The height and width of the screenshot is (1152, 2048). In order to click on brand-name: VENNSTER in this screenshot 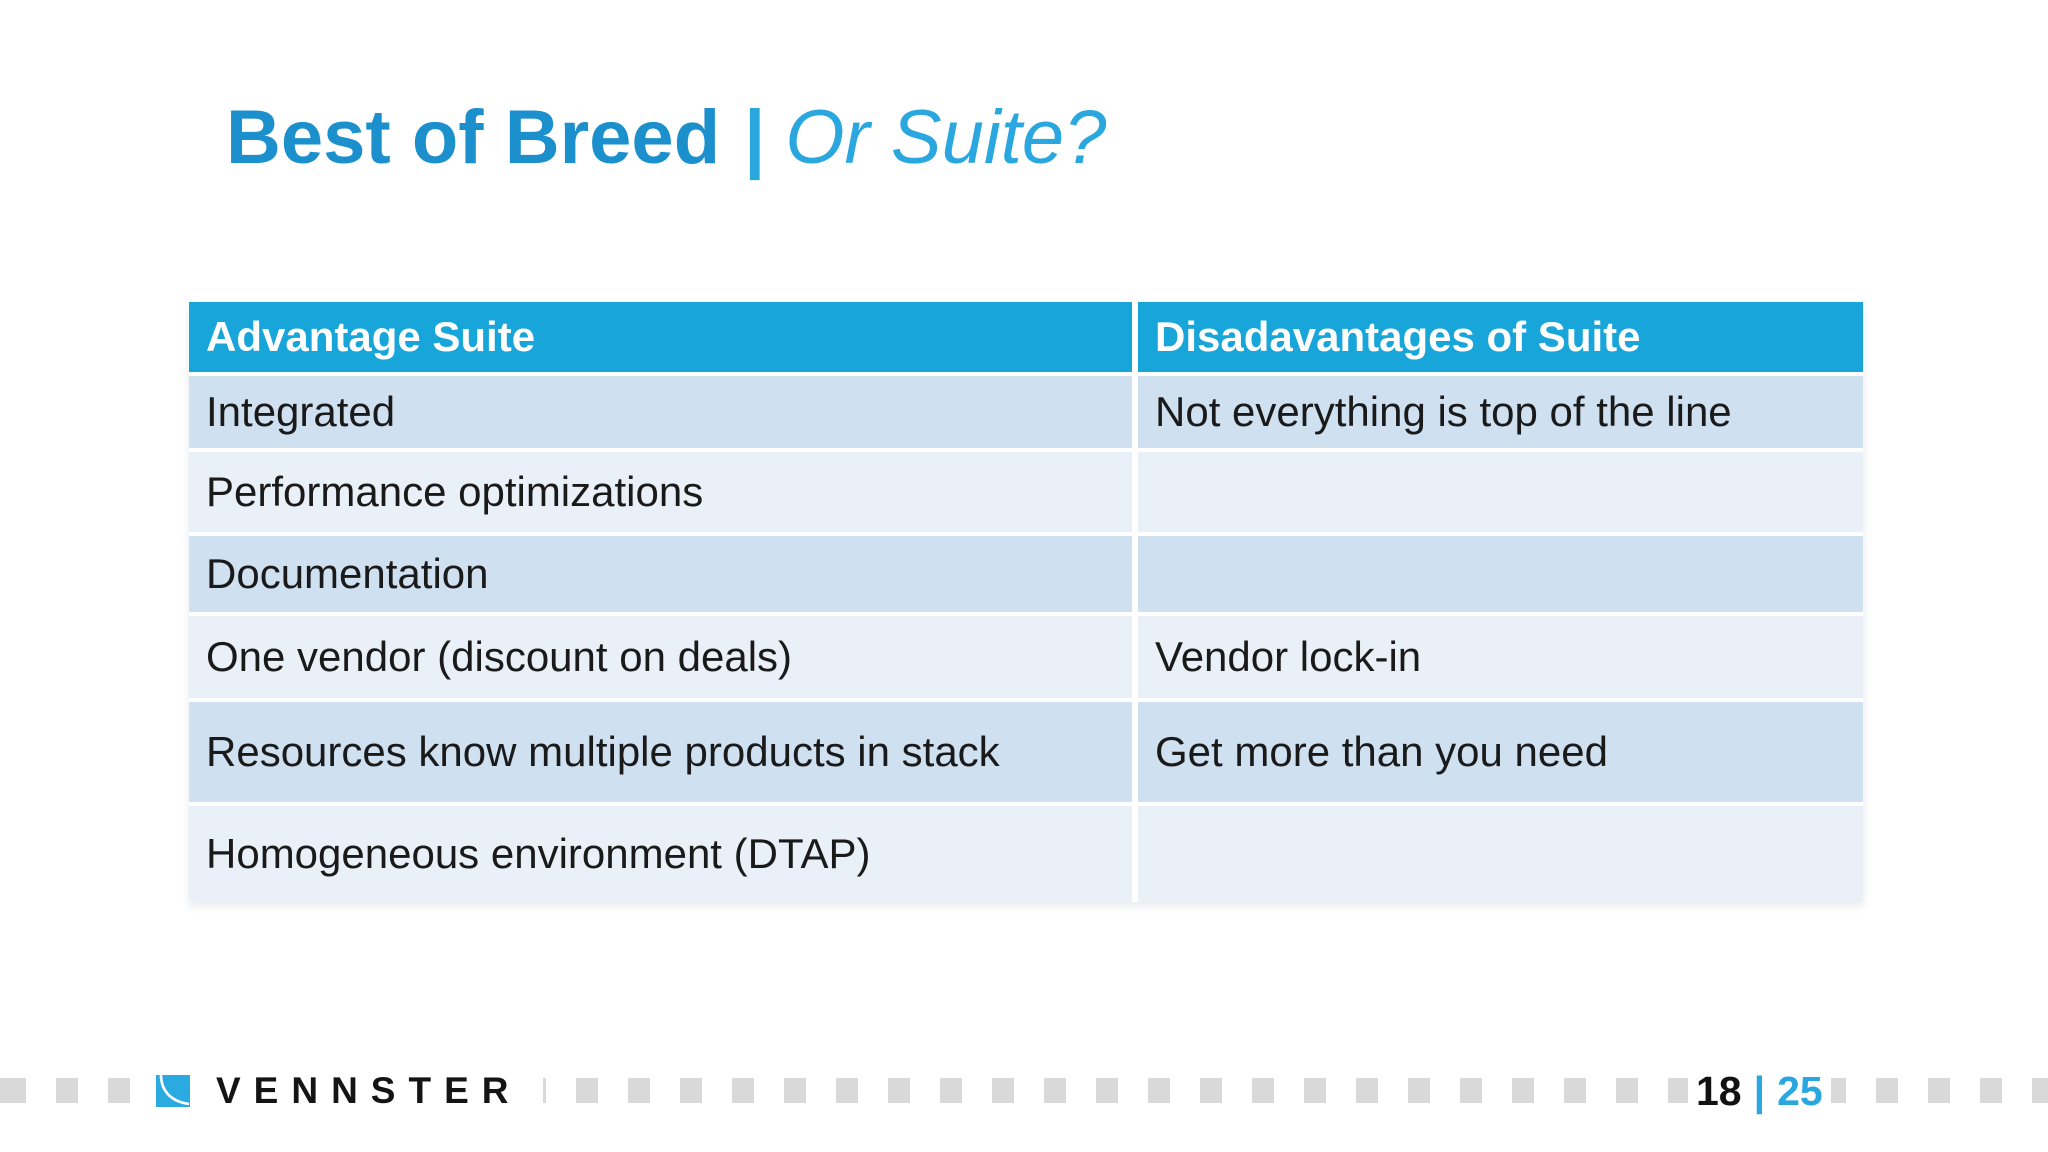, I will do `click(369, 1090)`.